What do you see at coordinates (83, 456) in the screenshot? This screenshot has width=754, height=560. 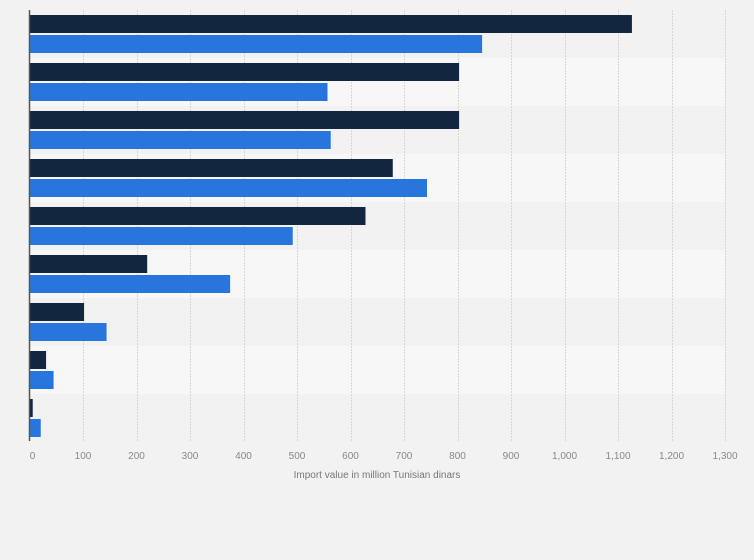 I see `x-tick-label: 100` at bounding box center [83, 456].